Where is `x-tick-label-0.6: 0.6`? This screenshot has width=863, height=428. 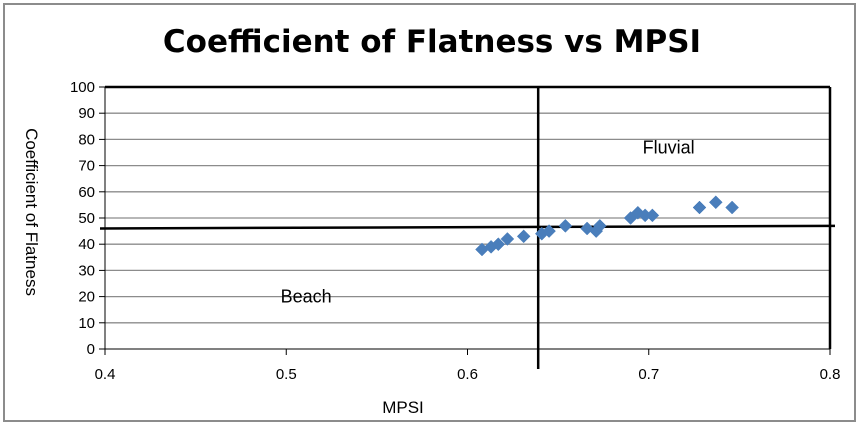 x-tick-label-0.6: 0.6 is located at coordinates (467, 374).